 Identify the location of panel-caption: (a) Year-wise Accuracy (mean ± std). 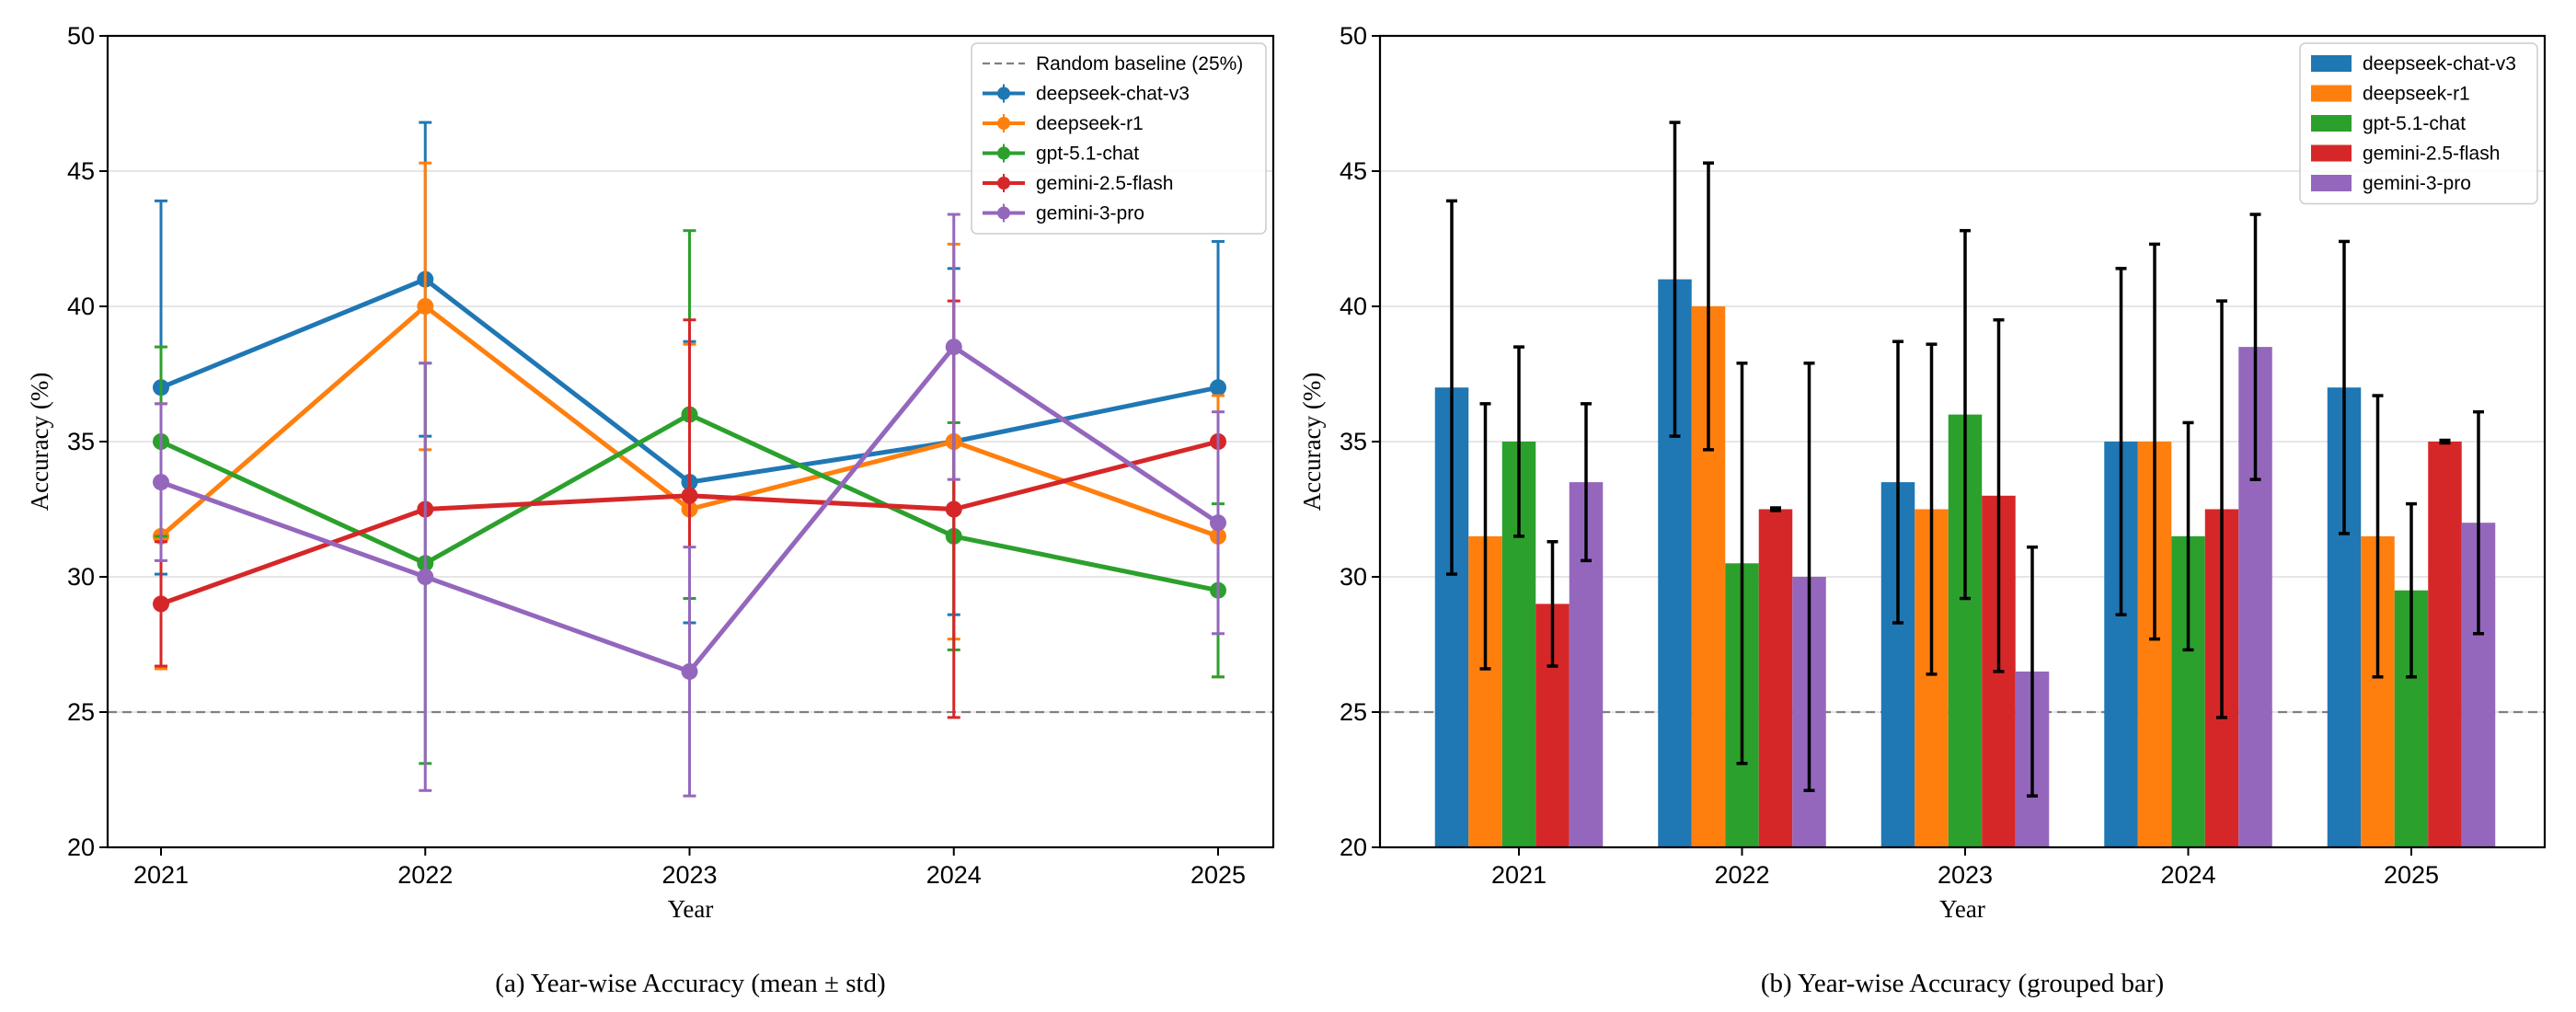
(690, 983).